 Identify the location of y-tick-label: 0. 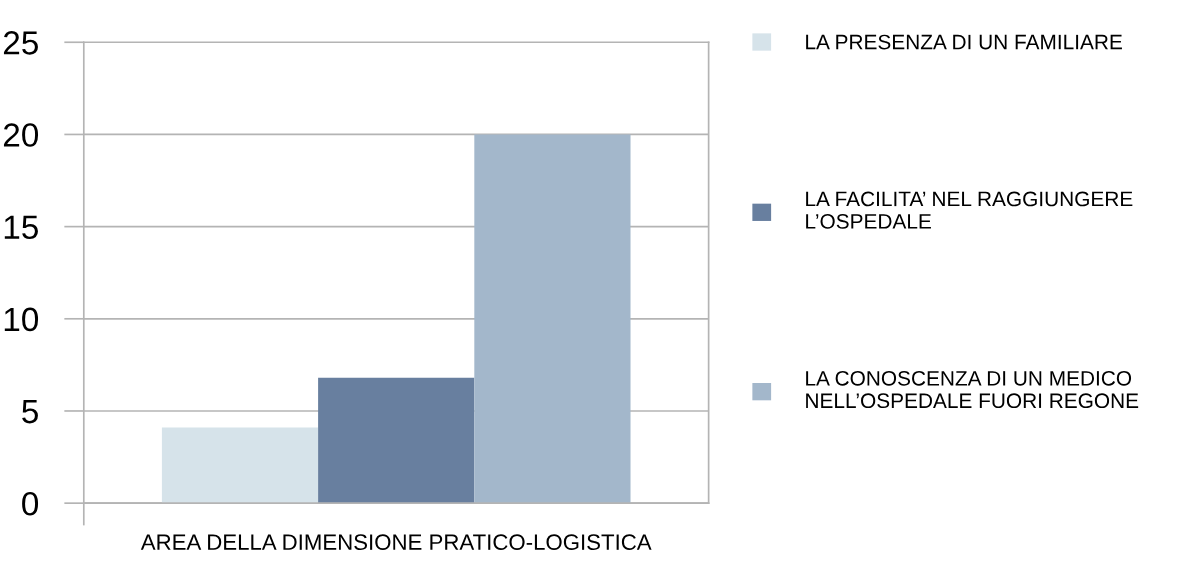
(30, 503).